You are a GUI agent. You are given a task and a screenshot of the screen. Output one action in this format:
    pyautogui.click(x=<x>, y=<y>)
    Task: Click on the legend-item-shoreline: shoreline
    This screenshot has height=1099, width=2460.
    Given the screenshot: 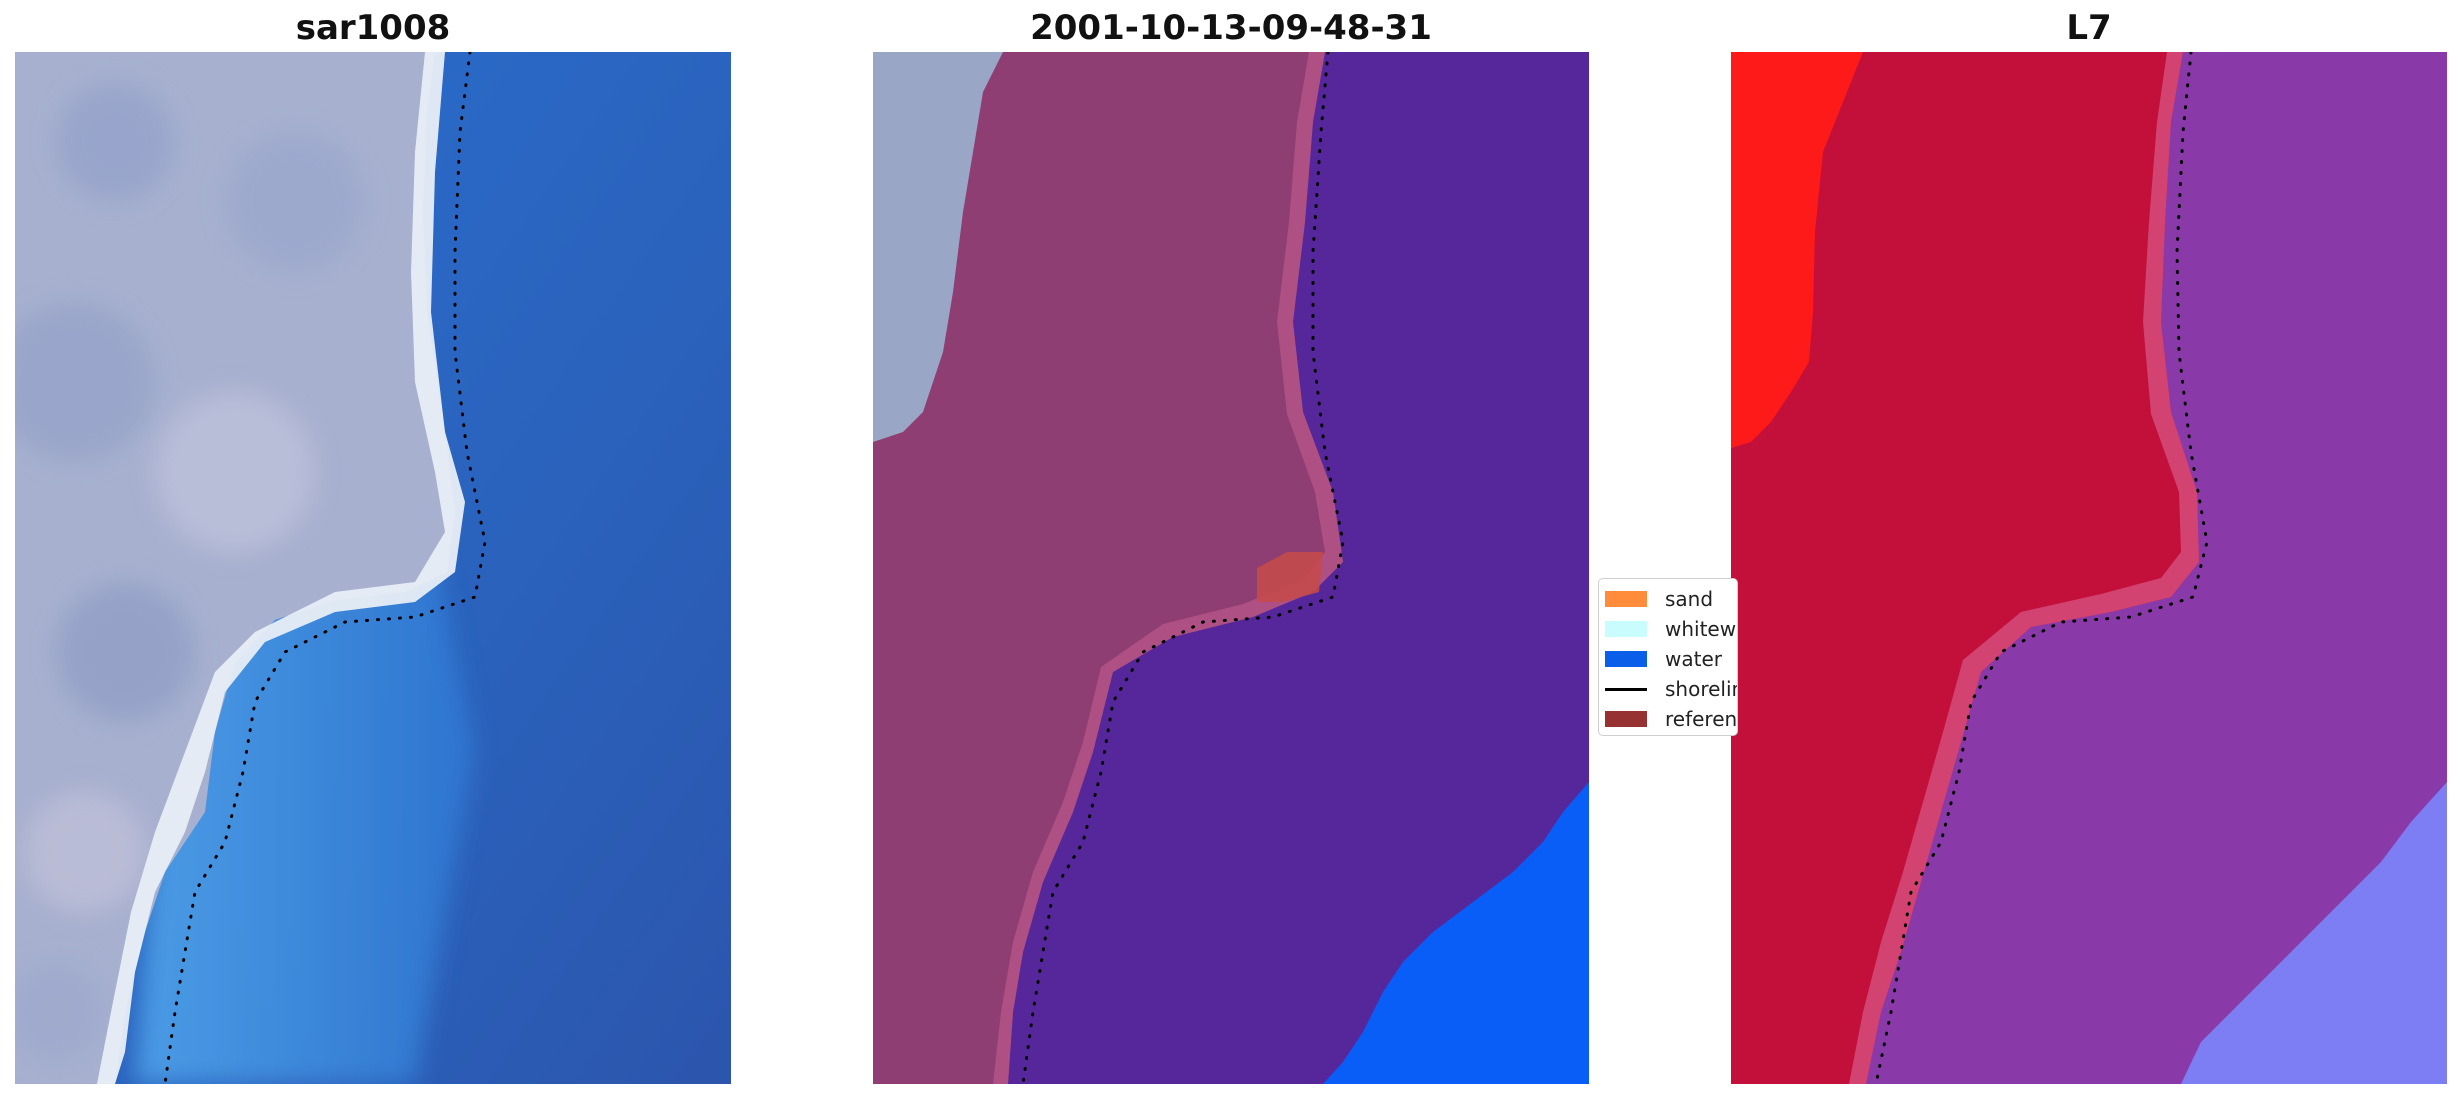 What is the action you would take?
    pyautogui.click(x=1671, y=689)
    